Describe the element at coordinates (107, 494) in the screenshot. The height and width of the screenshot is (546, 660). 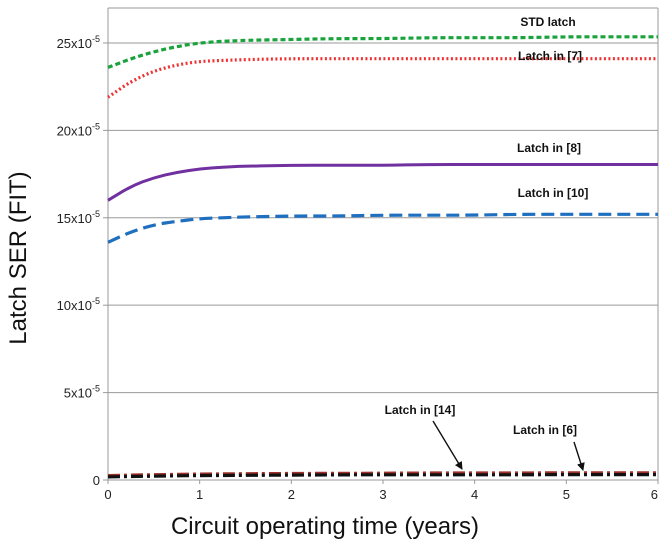
I see `x-tick-label-0: 0` at that location.